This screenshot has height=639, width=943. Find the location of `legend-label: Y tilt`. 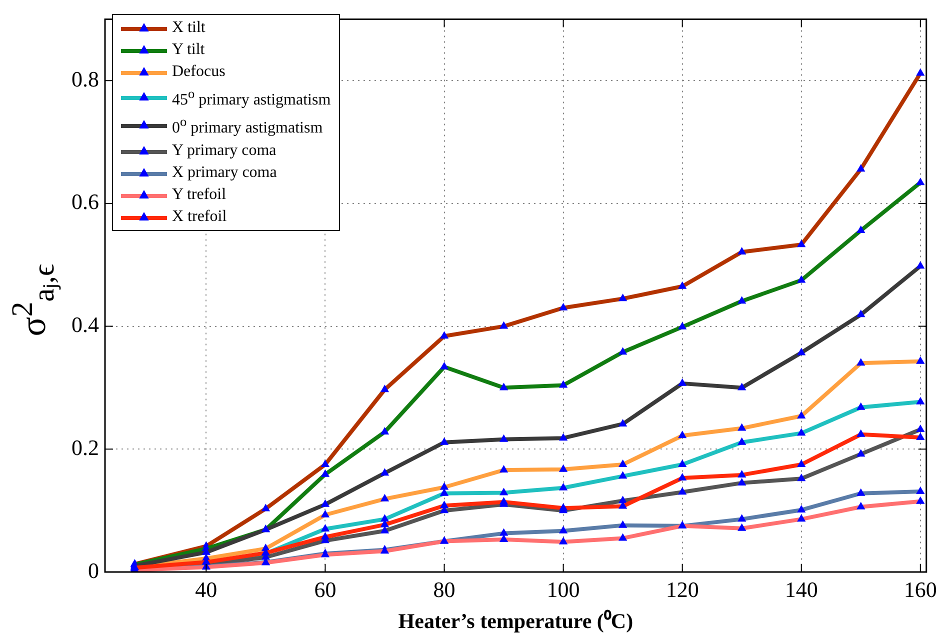

legend-label: Y tilt is located at coordinates (188, 50).